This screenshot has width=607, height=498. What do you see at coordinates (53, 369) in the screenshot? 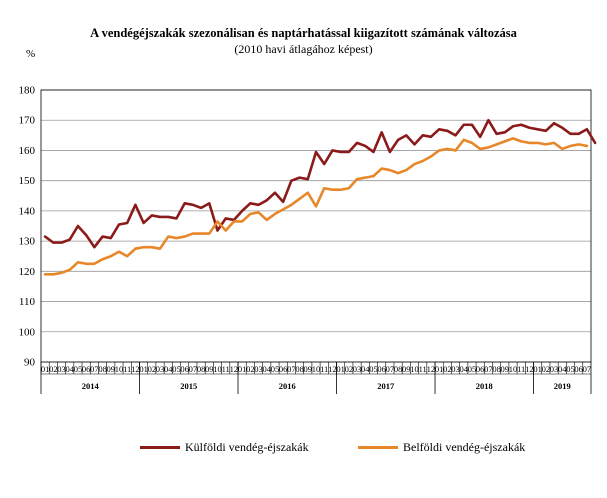
I see `month-label-1: 02` at bounding box center [53, 369].